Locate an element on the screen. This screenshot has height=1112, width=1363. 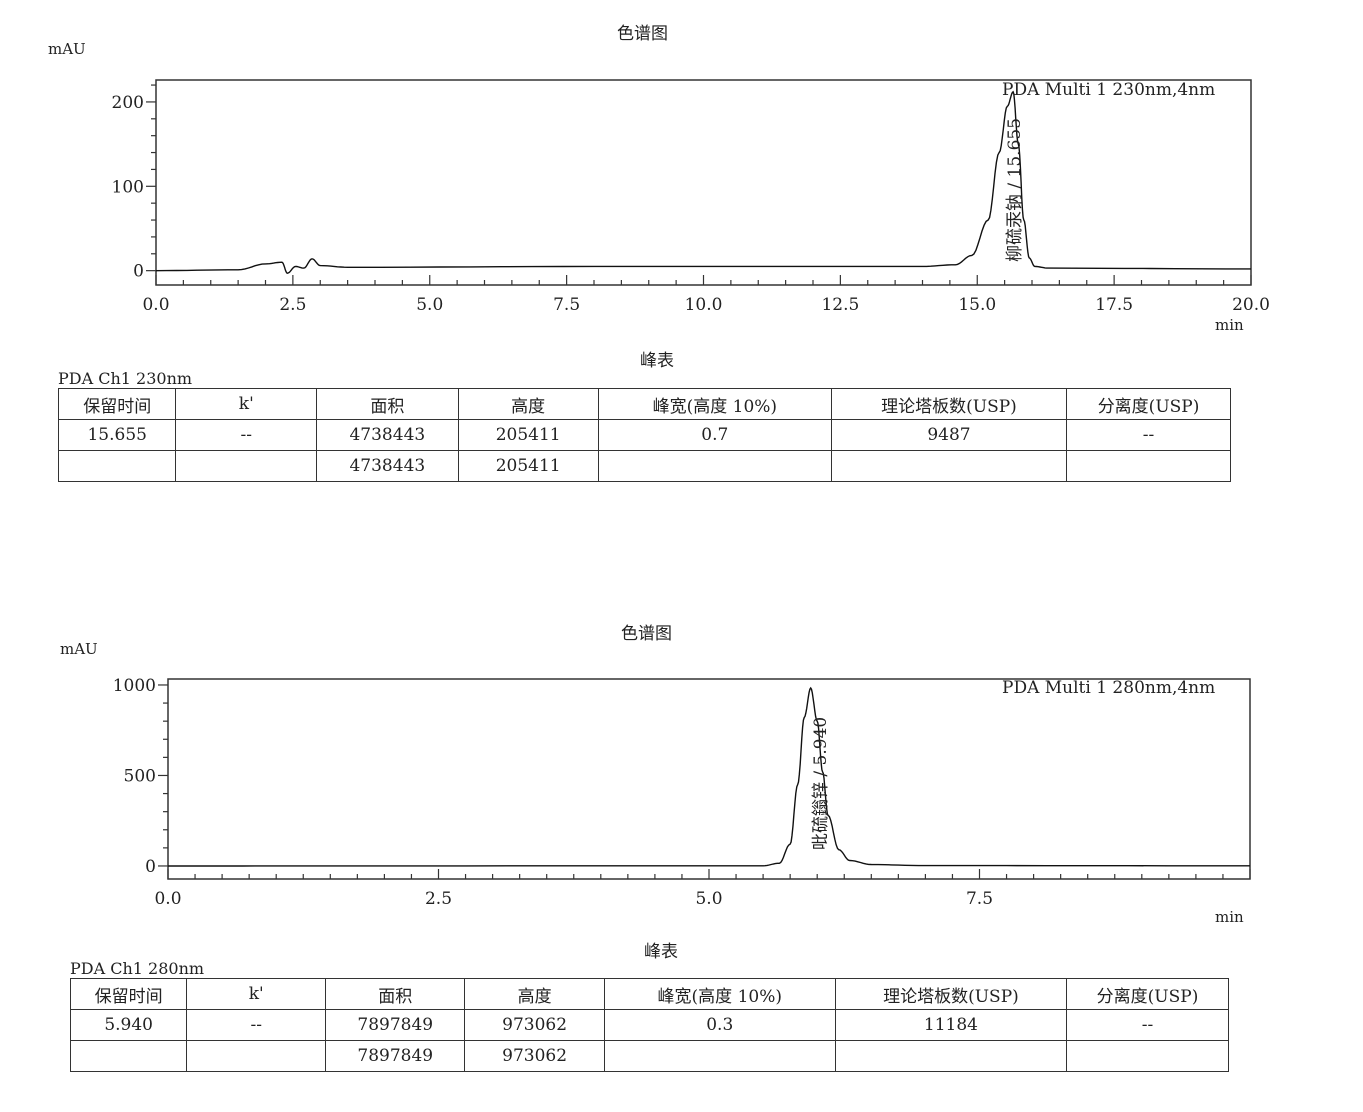
y-tick-label: 500 is located at coordinates (140, 776).